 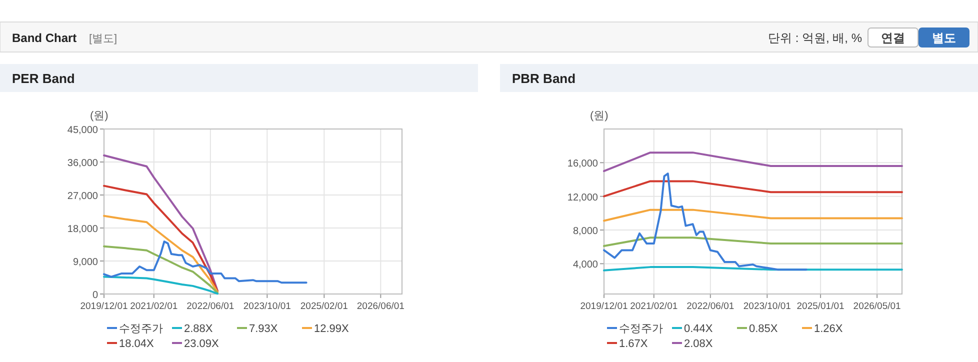 What do you see at coordinates (544, 78) in the screenshot?
I see `chart-title: PBR Band` at bounding box center [544, 78].